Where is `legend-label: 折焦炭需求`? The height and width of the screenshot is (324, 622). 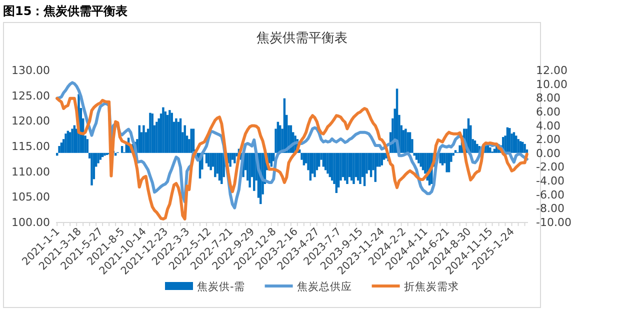
legend-label: 折焦炭需求 is located at coordinates (431, 286).